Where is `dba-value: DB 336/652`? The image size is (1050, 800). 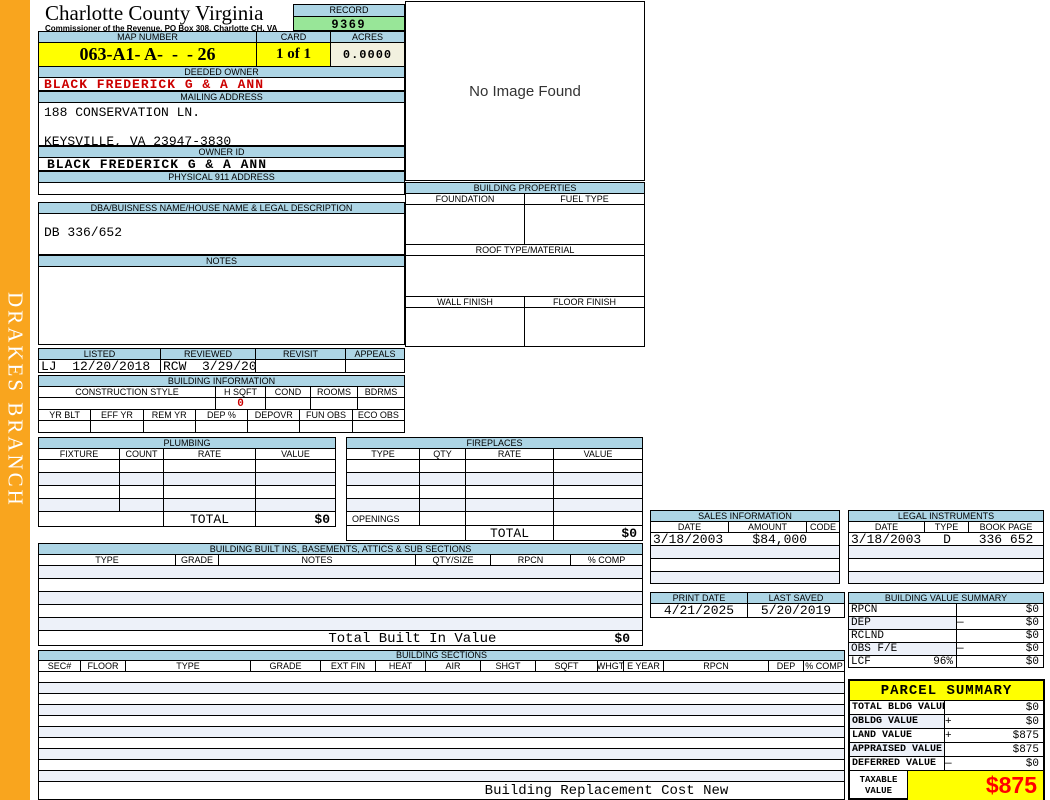
dba-value: DB 336/652 is located at coordinates (83, 232).